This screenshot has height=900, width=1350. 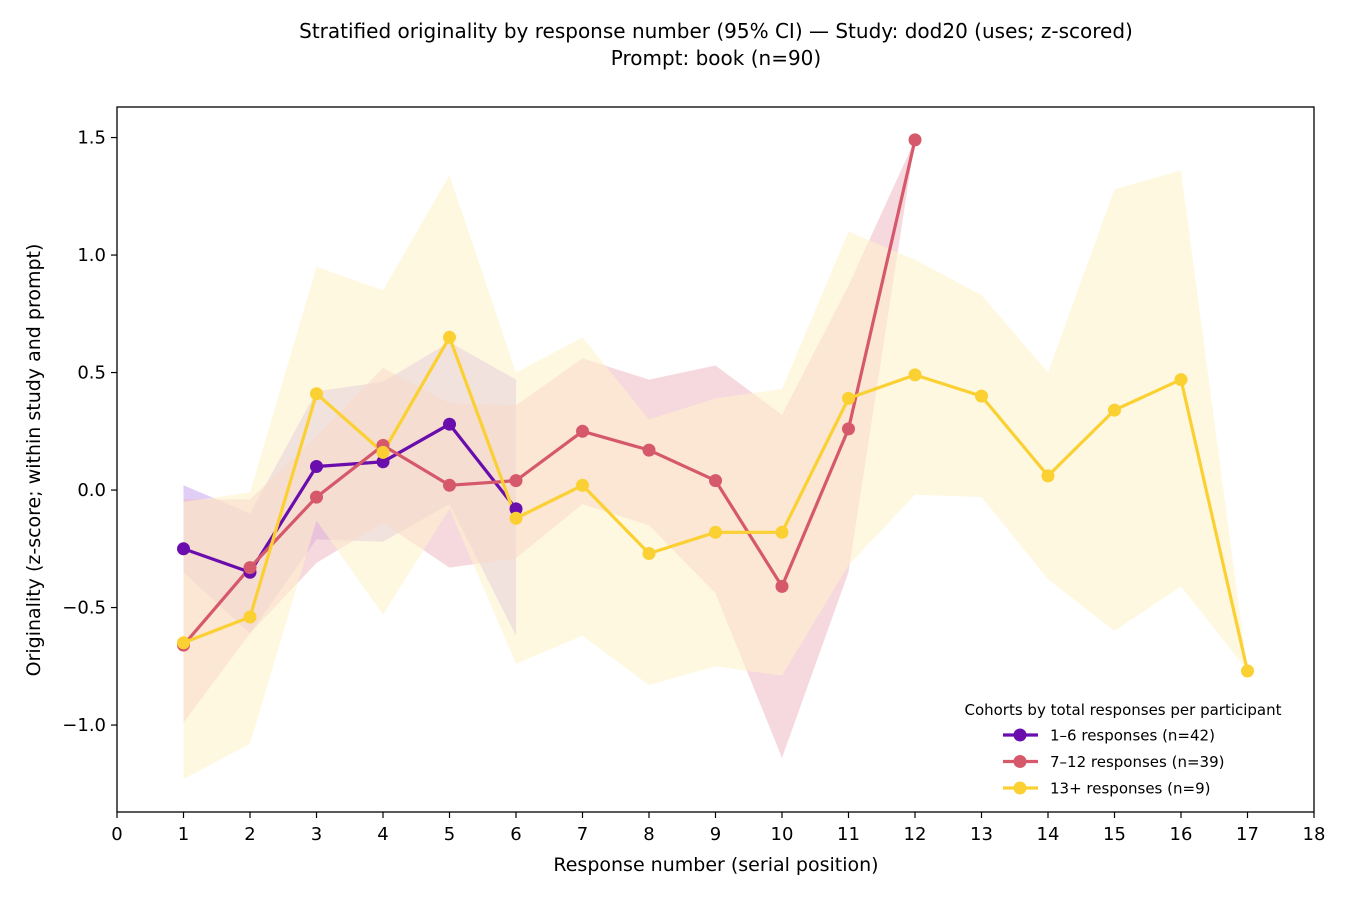 What do you see at coordinates (782, 834) in the screenshot?
I see `x-tick-label: 10` at bounding box center [782, 834].